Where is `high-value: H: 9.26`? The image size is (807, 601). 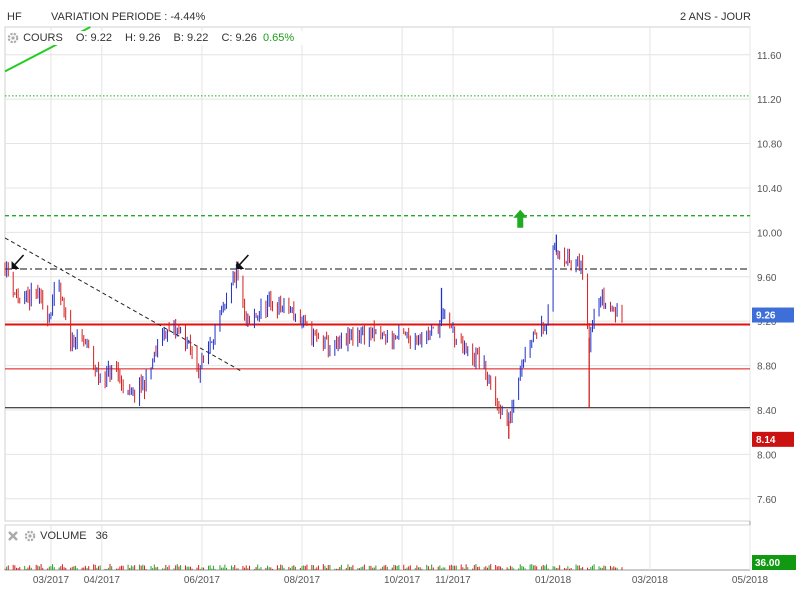 high-value: H: 9.26 is located at coordinates (143, 37).